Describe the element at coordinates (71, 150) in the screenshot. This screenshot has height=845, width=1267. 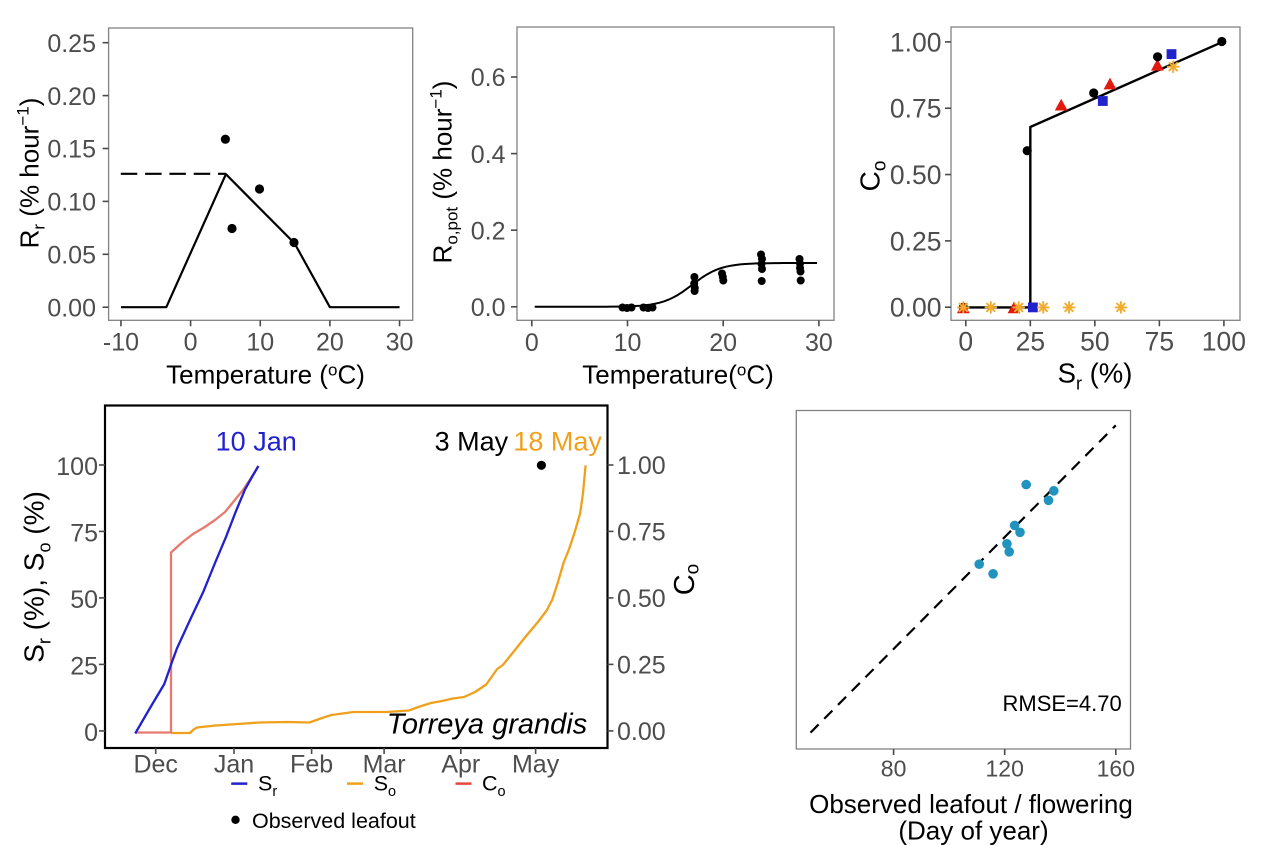
I see `svg-text: 0.15` at that location.